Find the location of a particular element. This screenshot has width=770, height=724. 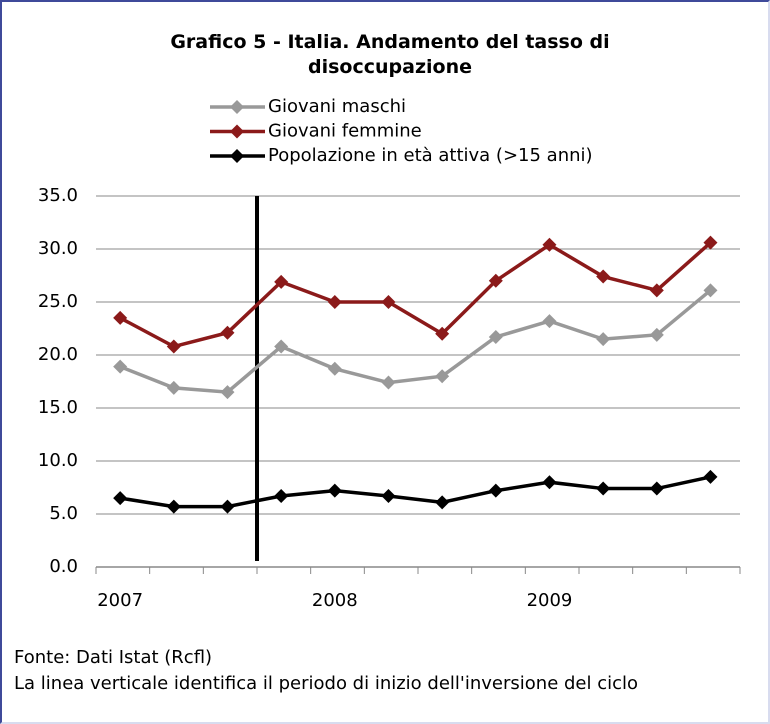

y-tick-label: 10.0 is located at coordinates (58, 460).